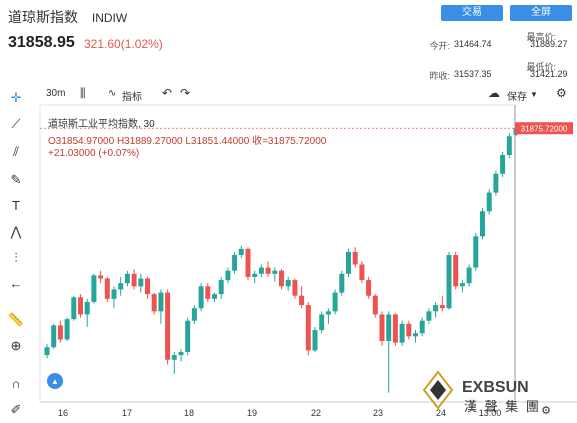 The height and width of the screenshot is (423, 577). Describe the element at coordinates (112, 93) in the screenshot. I see `indicator-icon: ∿` at that location.